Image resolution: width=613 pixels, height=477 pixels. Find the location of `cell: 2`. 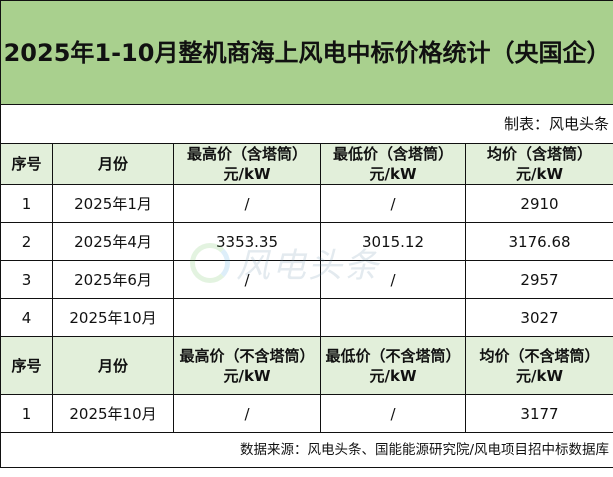

cell: 2 is located at coordinates (26, 241).